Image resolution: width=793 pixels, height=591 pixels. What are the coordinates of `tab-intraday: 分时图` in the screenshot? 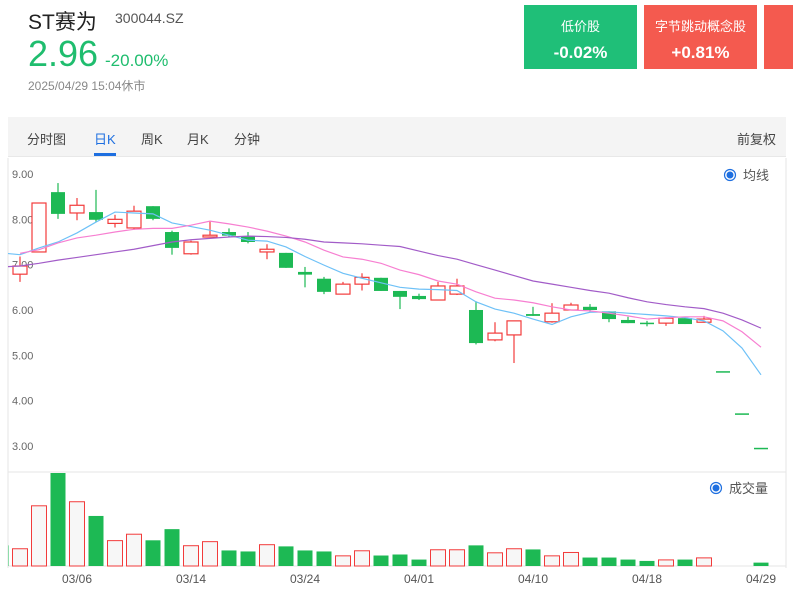 It's located at (47, 139).